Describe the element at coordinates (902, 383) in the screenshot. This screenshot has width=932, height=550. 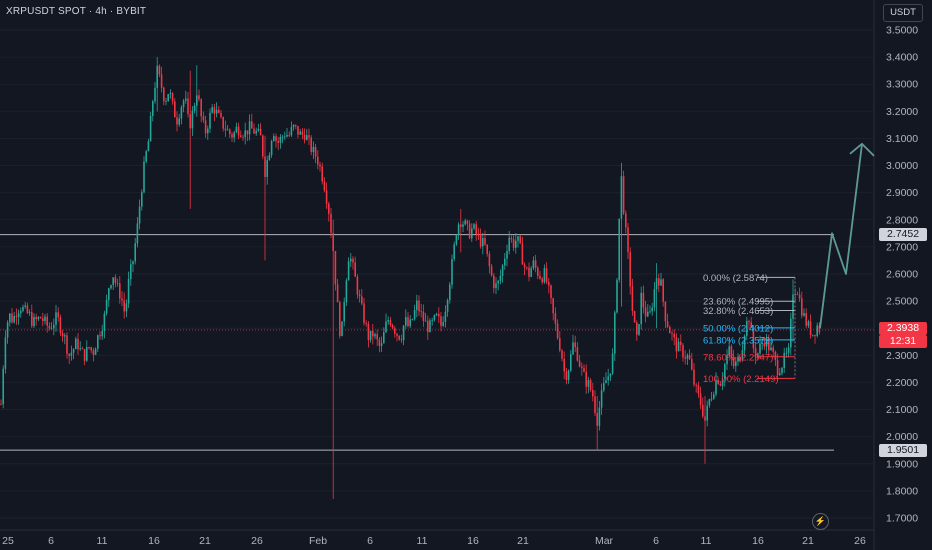
I see `y-tick-label: 2.2000` at that location.